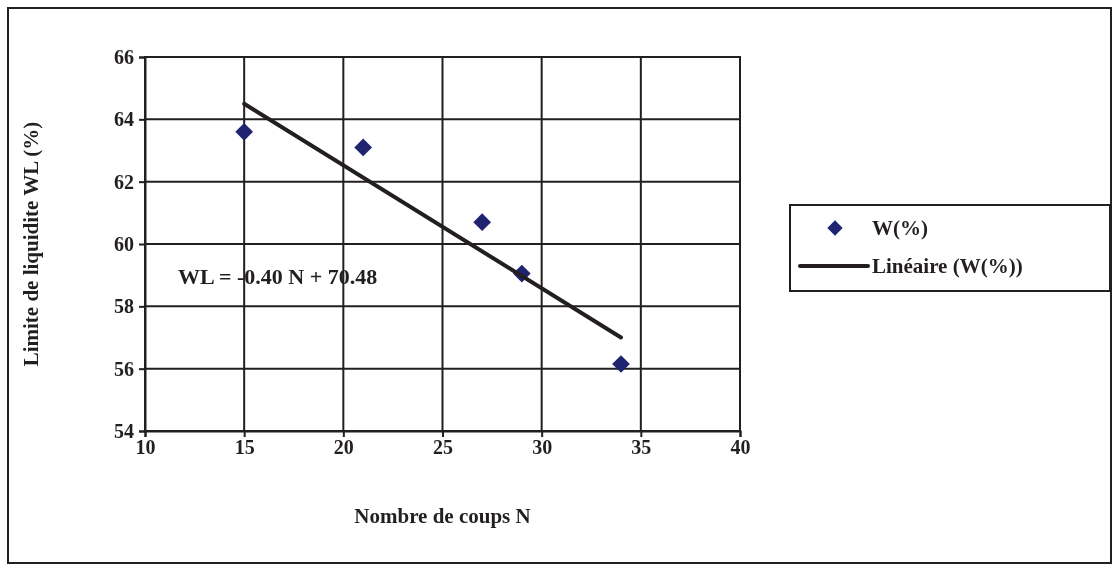 This screenshot has height=571, width=1119. Describe the element at coordinates (343, 447) in the screenshot. I see `x-tick-label: 20` at that location.